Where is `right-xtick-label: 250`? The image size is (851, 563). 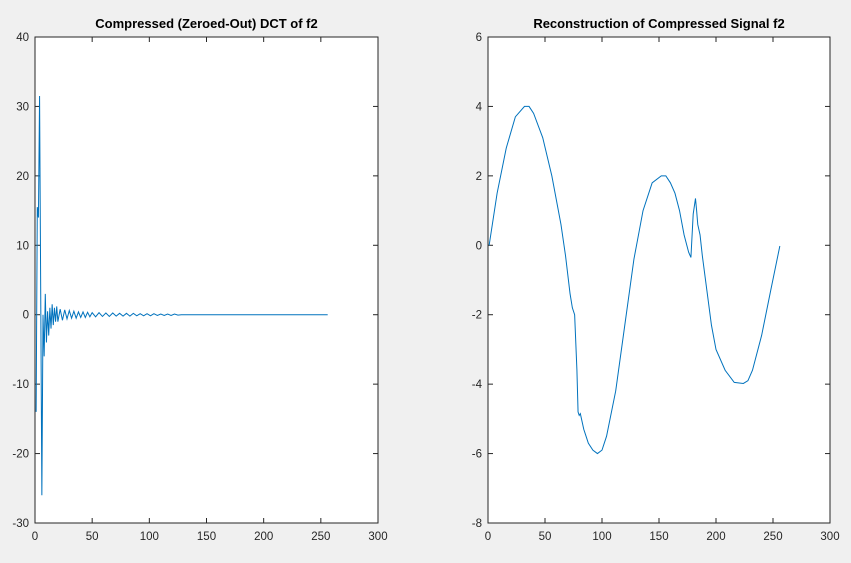 right-xtick-label: 250 is located at coordinates (772, 537).